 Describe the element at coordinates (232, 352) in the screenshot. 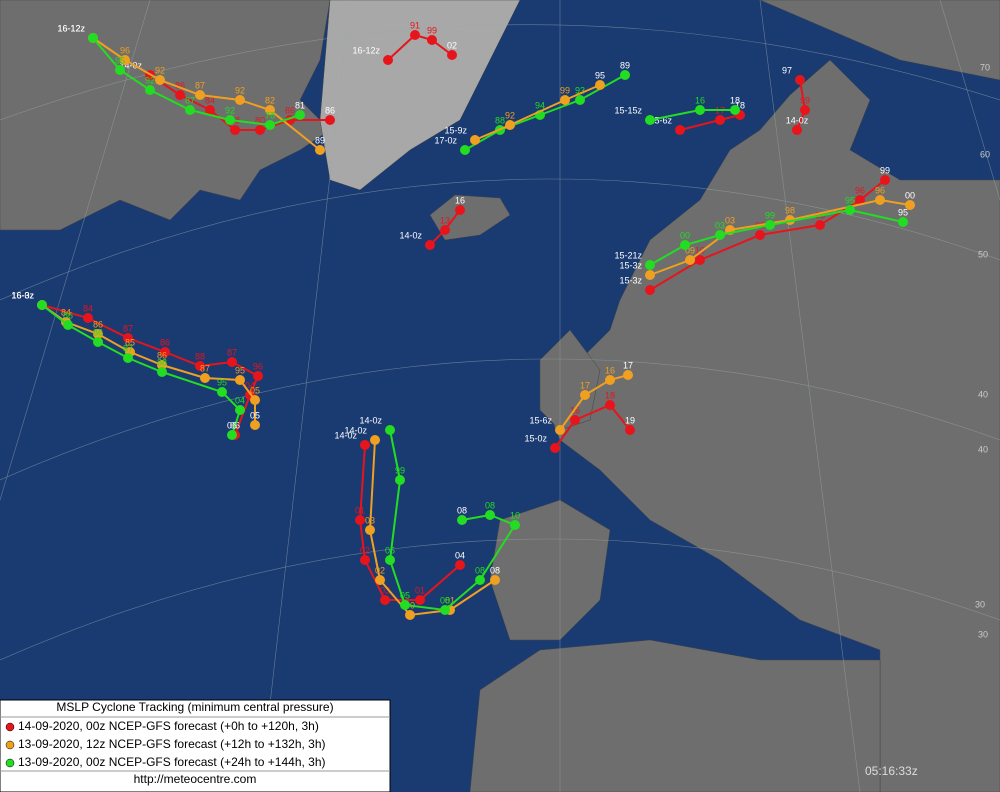

I see `track-label: 87` at that location.